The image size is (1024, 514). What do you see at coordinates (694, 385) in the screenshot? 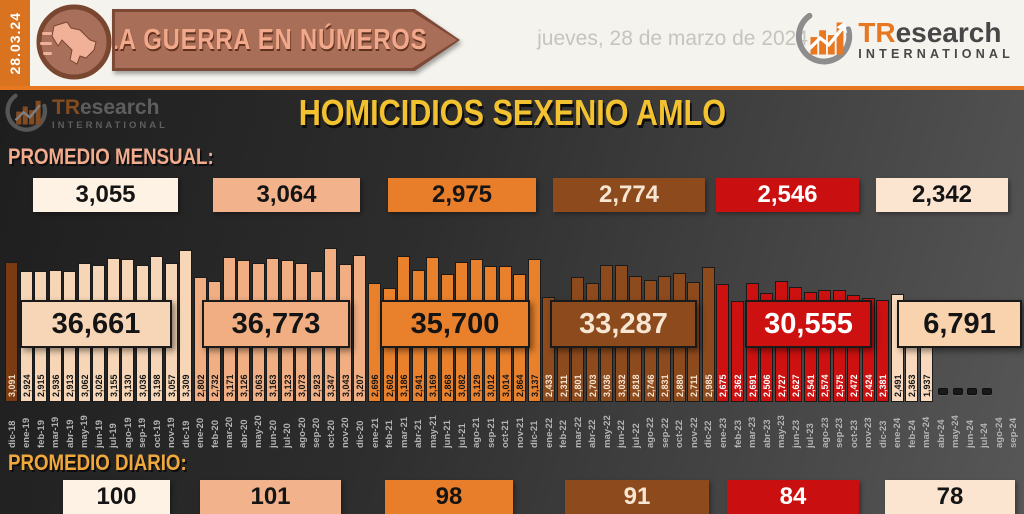
I see `bar-value-nov-22: 2,711` at bounding box center [694, 385].